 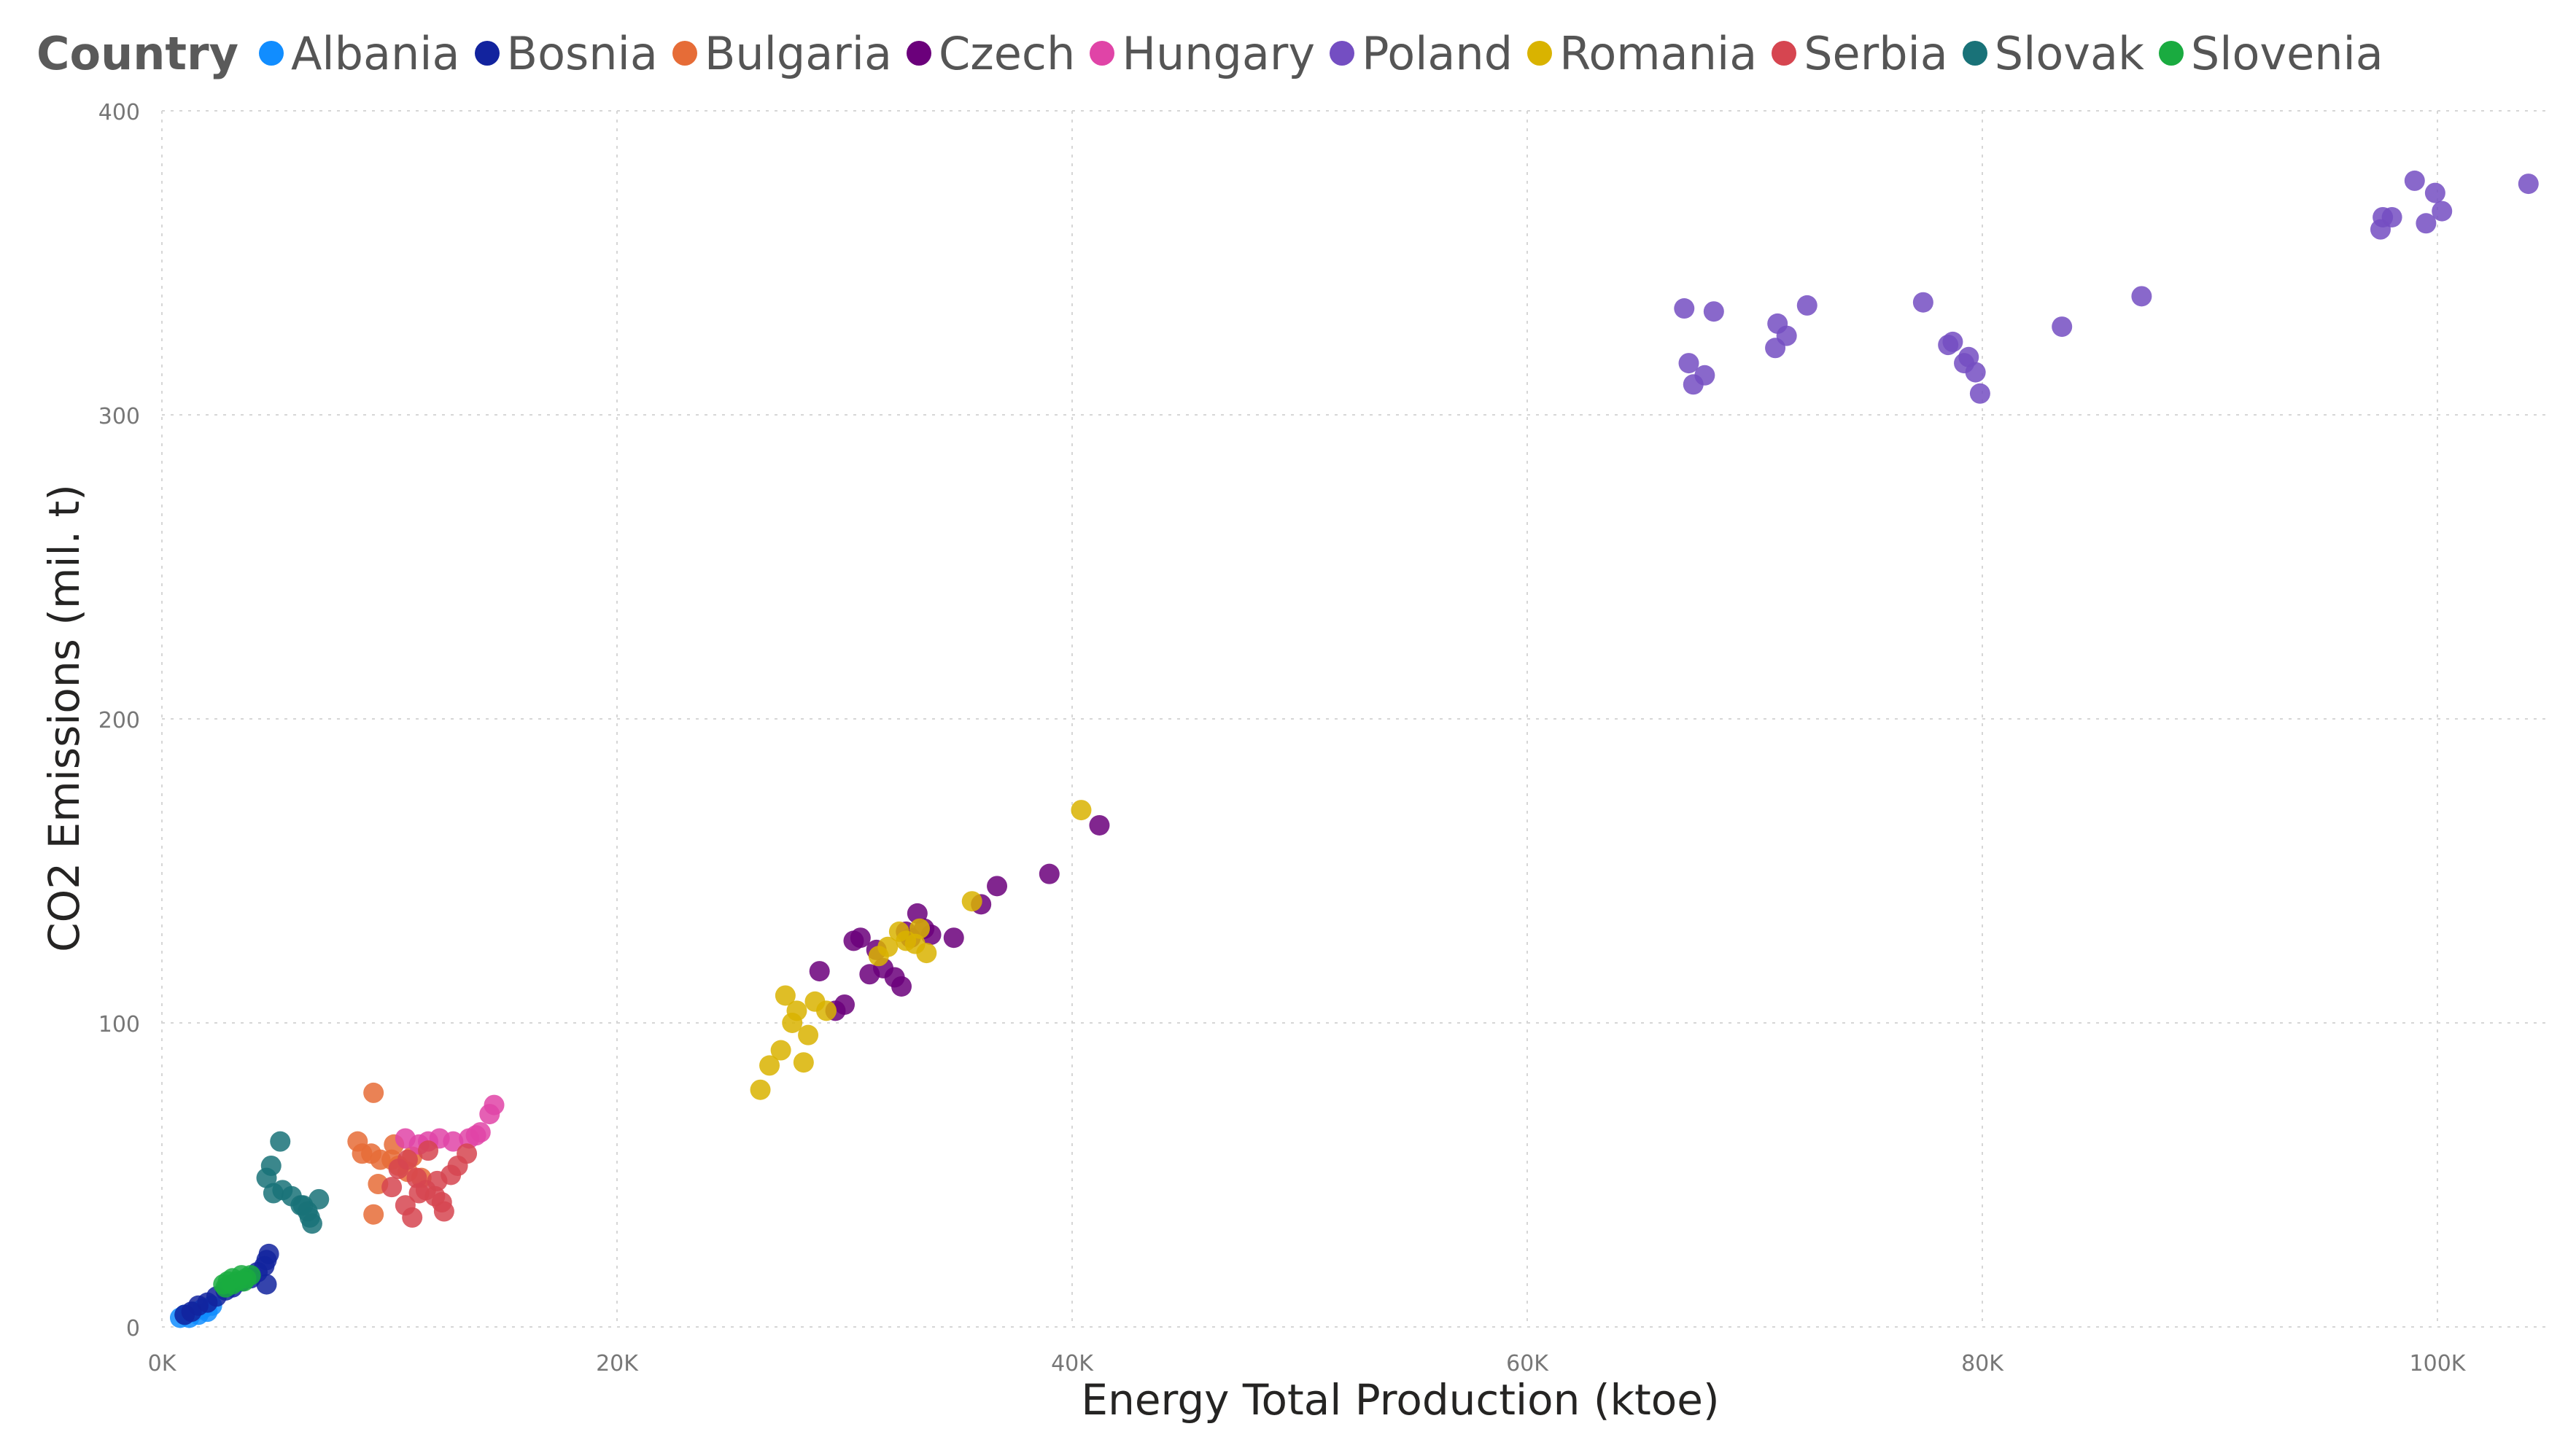 I want to click on x-axis-label: Energy Total Production (ktoe), so click(x=1400, y=1400).